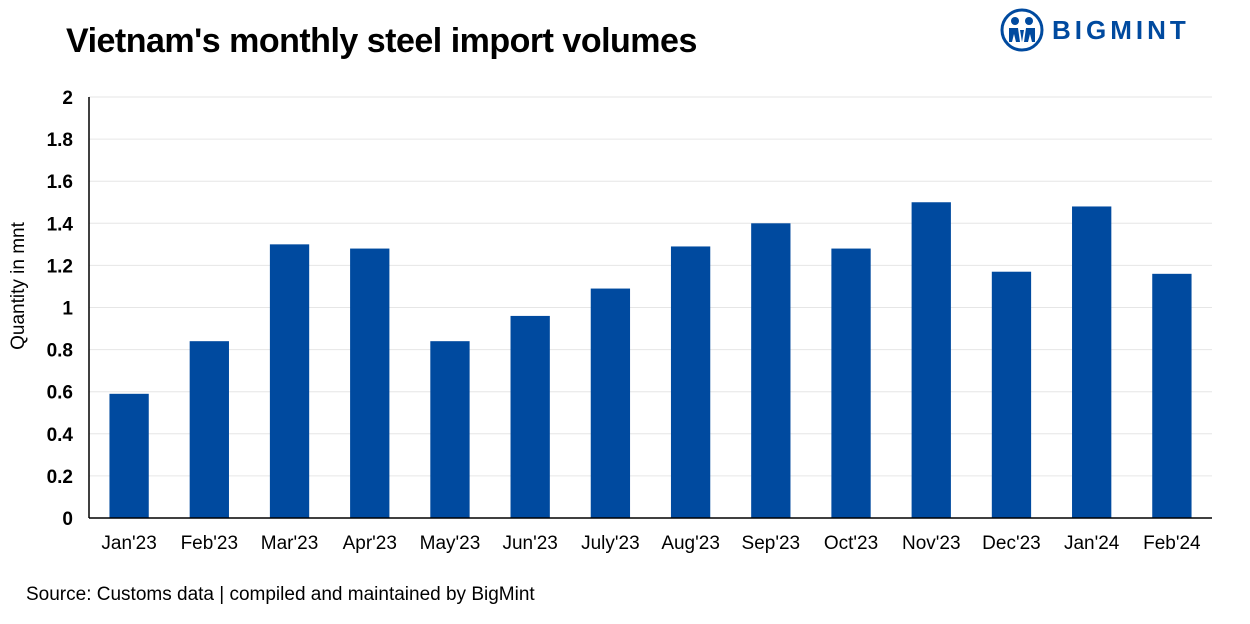 The image size is (1250, 624). Describe the element at coordinates (1092, 543) in the screenshot. I see `x-tick-label: Jan'24` at that location.